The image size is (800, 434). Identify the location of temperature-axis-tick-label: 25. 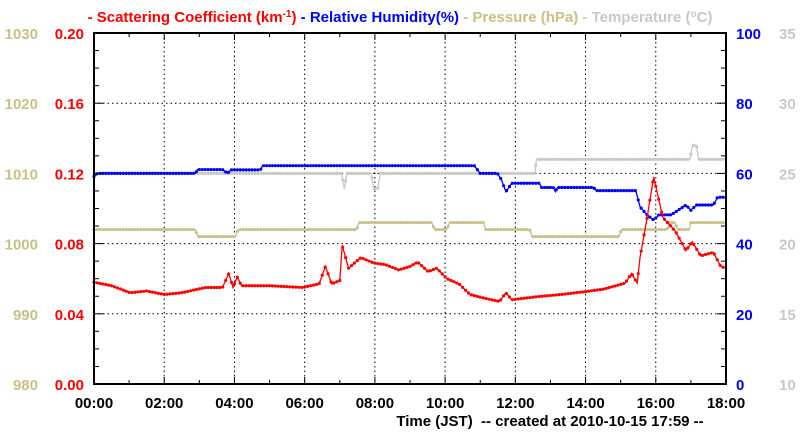
(787, 174).